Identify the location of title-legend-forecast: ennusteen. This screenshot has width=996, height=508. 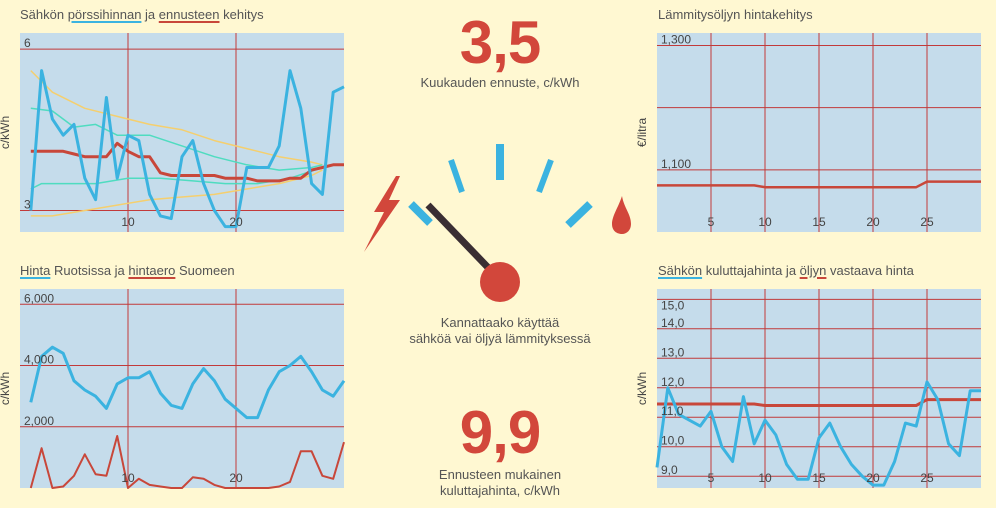
(189, 14).